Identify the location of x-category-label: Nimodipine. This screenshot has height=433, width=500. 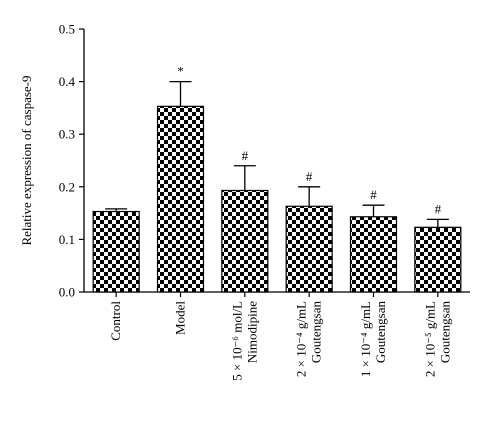
(251, 332).